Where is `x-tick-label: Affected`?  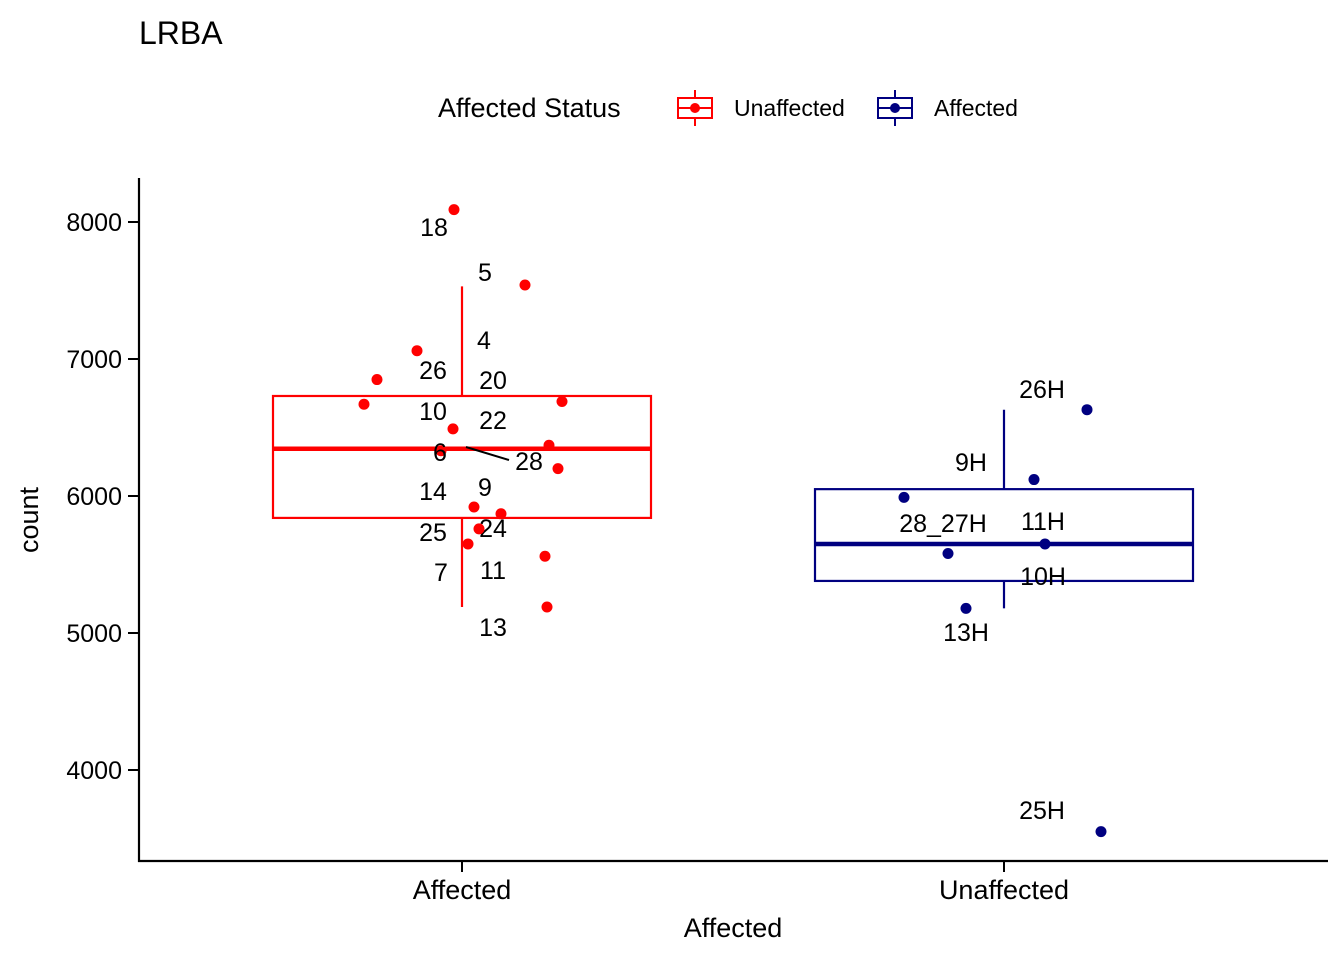
x-tick-label: Affected is located at coordinates (462, 890).